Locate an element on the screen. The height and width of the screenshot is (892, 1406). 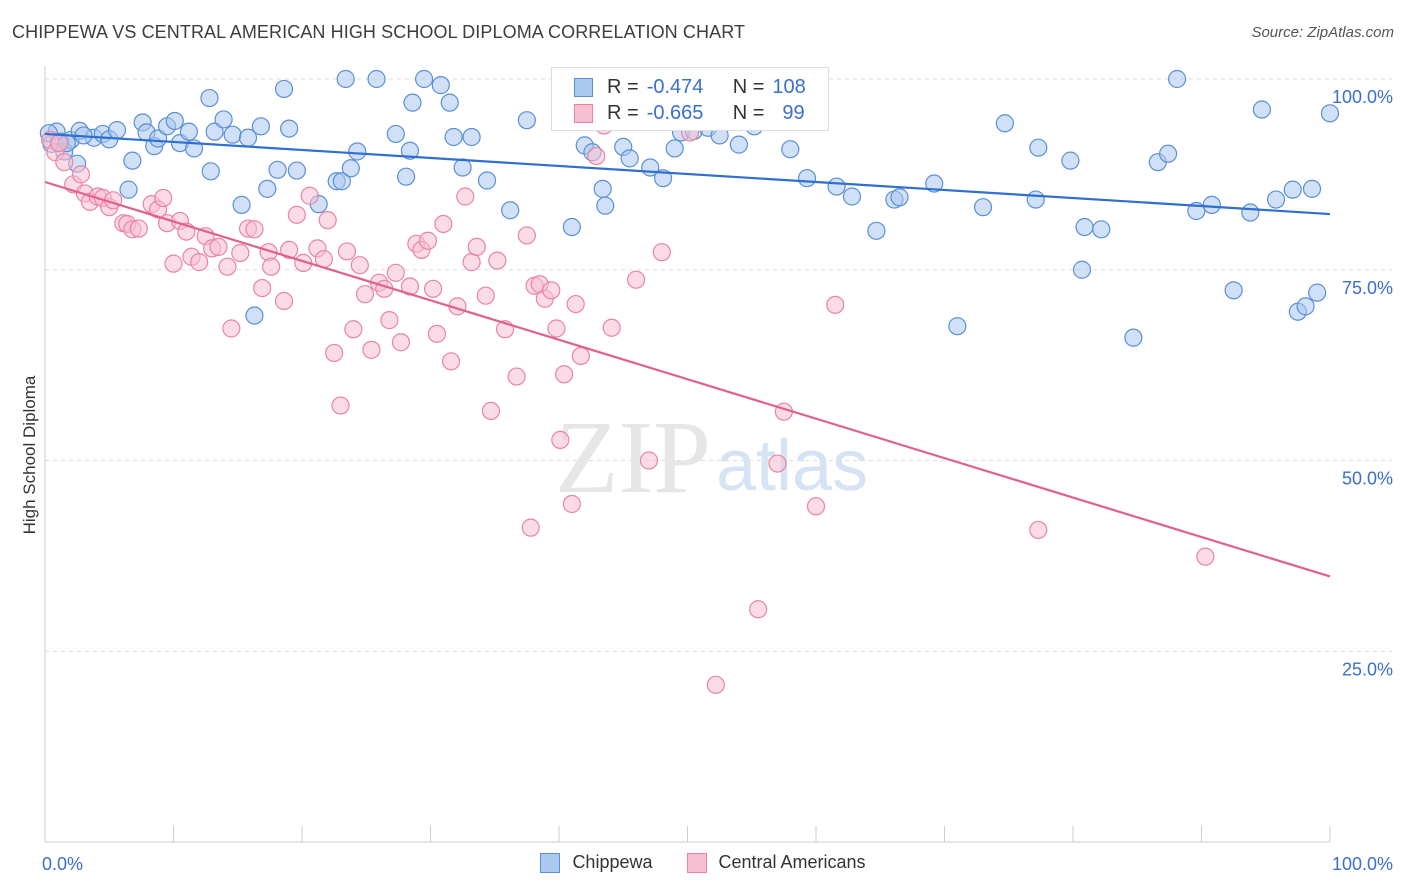
legend-item-central-americans: Central Americans is located at coordinates (776, 862).